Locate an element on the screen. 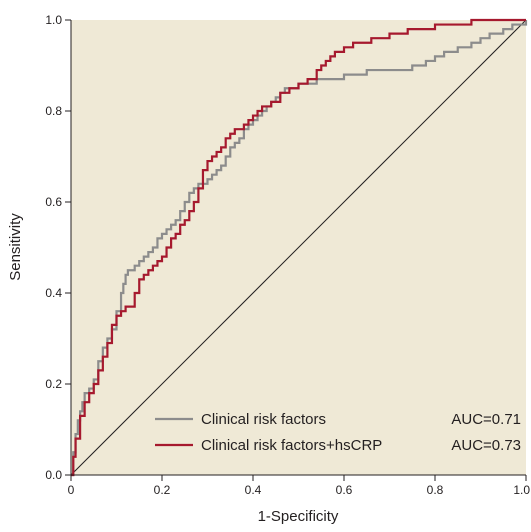 The width and height of the screenshot is (531, 532). x-tick-label: 0.6 is located at coordinates (344, 490).